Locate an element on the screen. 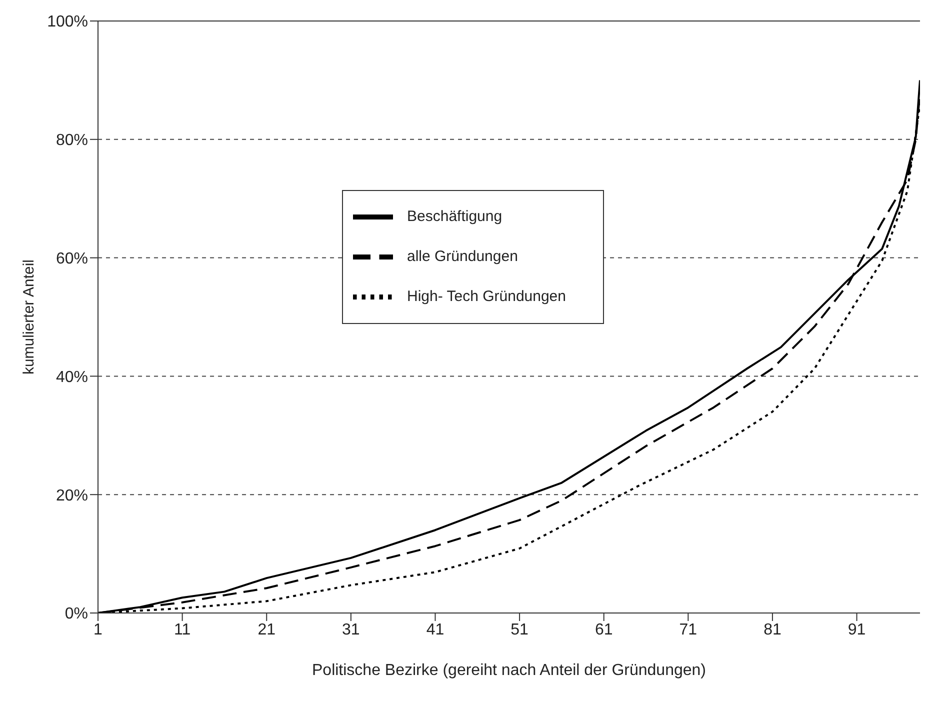 This screenshot has width=932, height=711. x-tick-label: 31 is located at coordinates (351, 629).